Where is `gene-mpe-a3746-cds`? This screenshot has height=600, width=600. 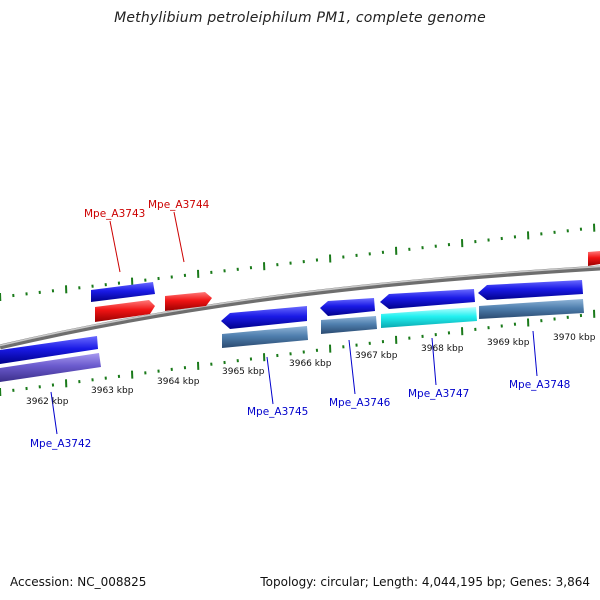
gene-mpe-a3746-cds is located at coordinates (349, 325).